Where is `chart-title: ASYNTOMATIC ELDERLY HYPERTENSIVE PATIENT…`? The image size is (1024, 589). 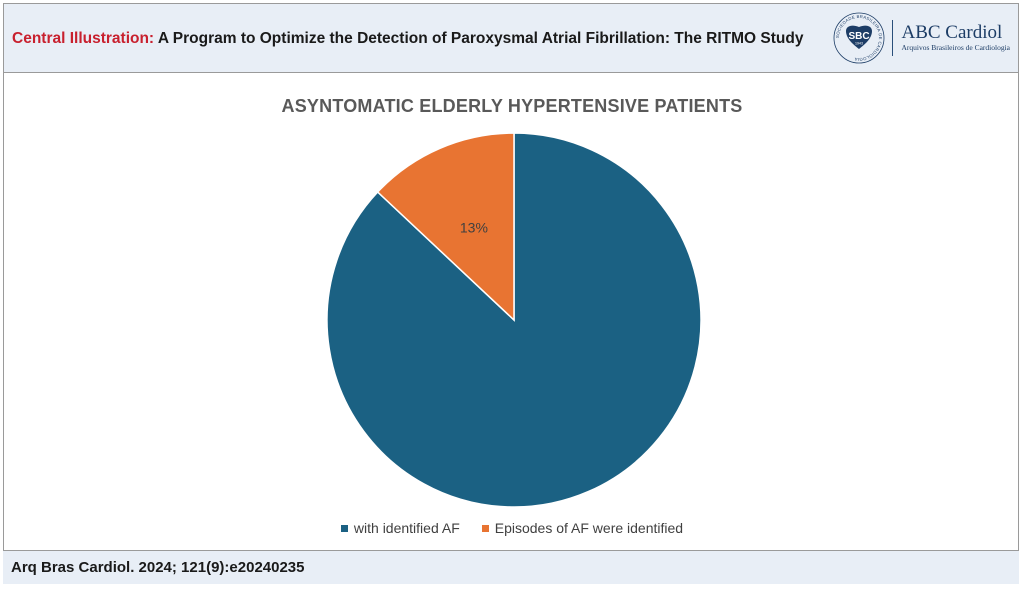 chart-title: ASYNTOMATIC ELDERLY HYPERTENSIVE PATIENT… is located at coordinates (512, 106).